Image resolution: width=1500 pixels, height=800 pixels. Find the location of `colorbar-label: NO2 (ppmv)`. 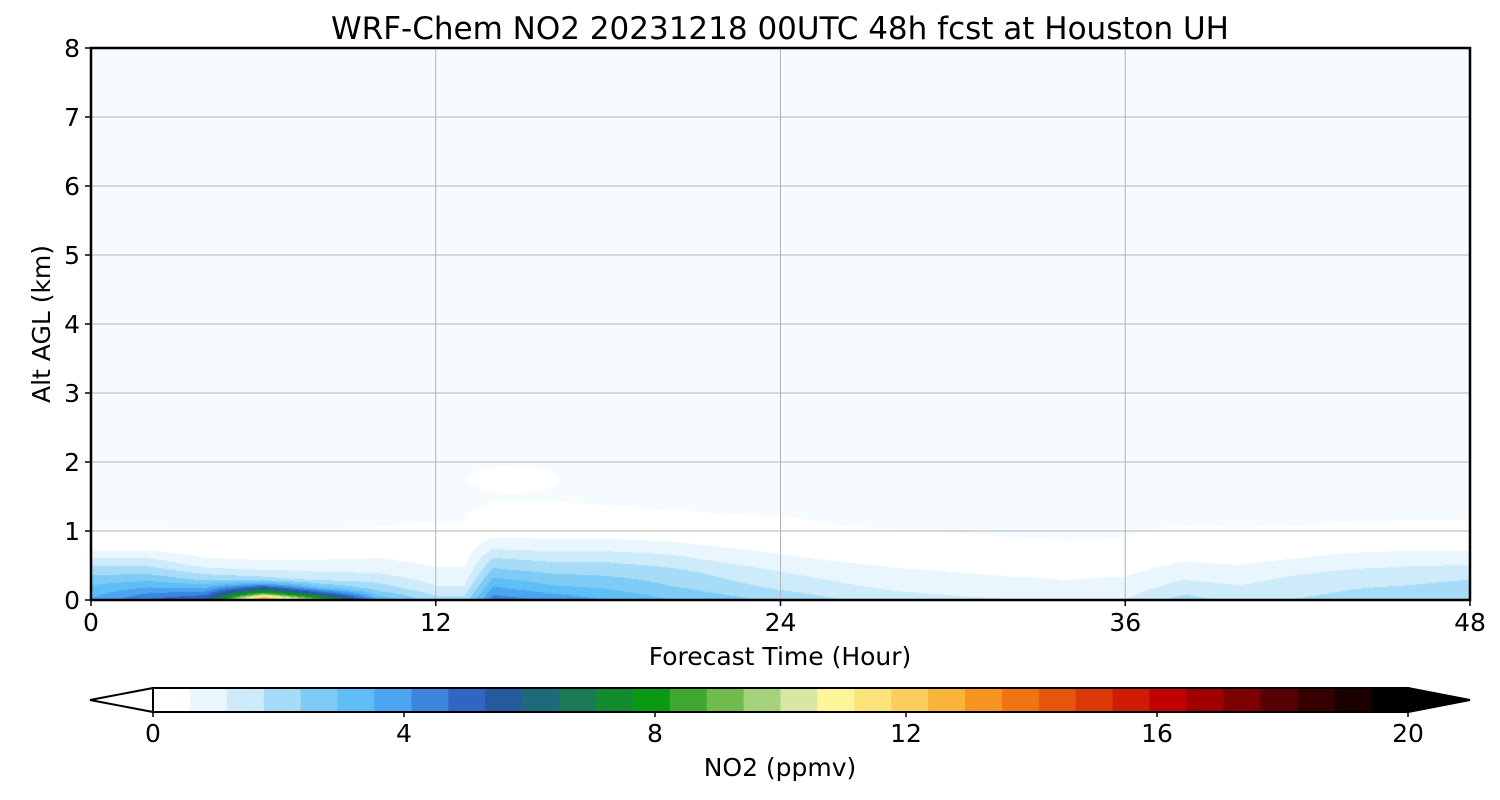

colorbar-label: NO2 (ppmv) is located at coordinates (780, 767).